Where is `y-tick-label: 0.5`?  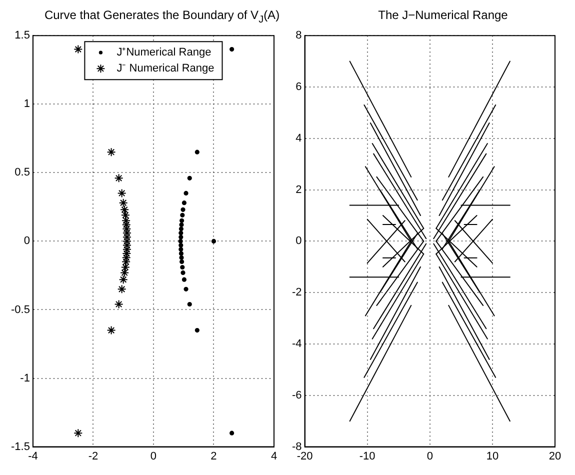 y-tick-label: 0.5 is located at coordinates (22, 172).